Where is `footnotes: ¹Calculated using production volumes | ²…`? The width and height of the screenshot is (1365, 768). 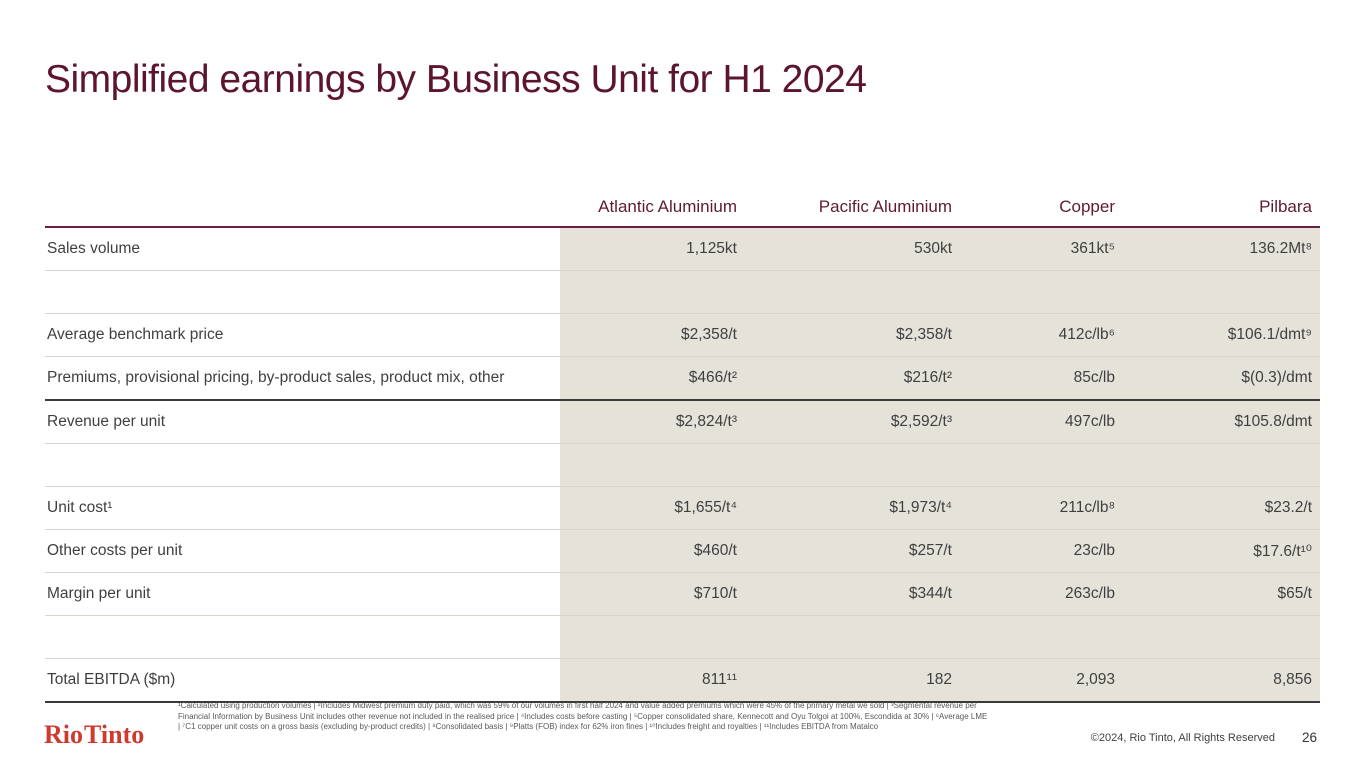
footnotes: ¹Calculated using production volumes | ²… is located at coordinates (583, 716).